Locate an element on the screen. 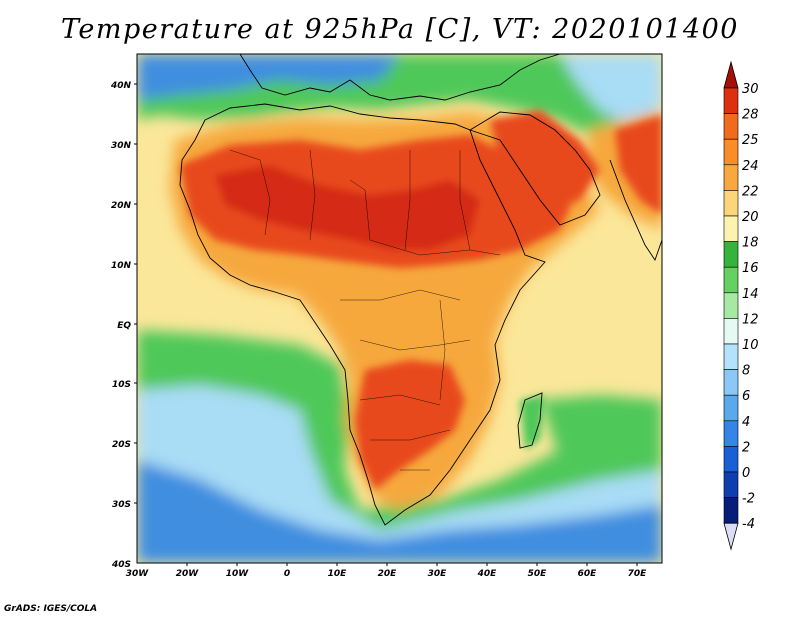  india-coastline is located at coordinates (635, 210).